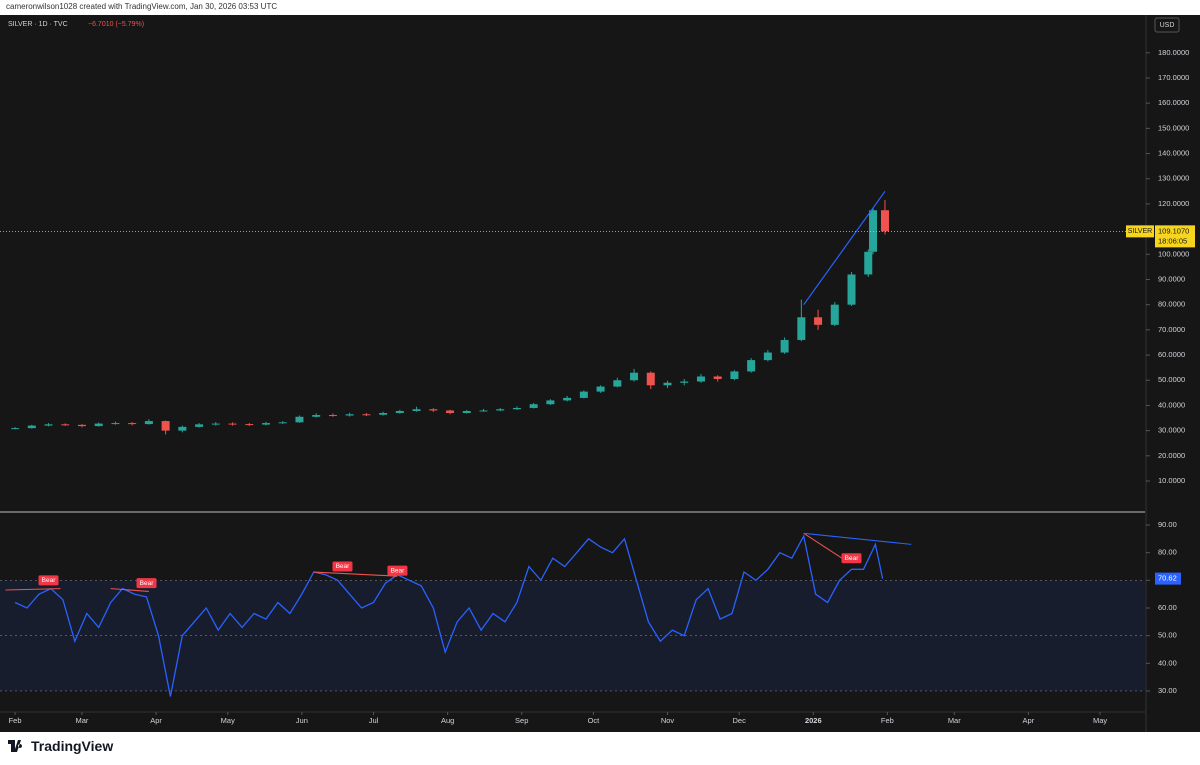 This screenshot has width=1200, height=765. Describe the element at coordinates (1171, 404) in the screenshot. I see `y-tick-label: 40.0000` at that location.